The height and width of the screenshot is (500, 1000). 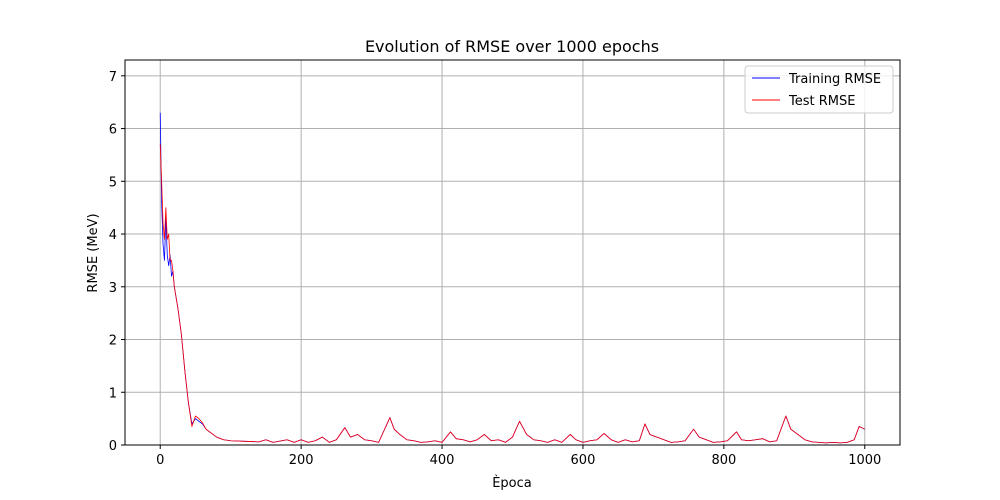 What do you see at coordinates (723, 460) in the screenshot?
I see `x-tick-label: 800` at bounding box center [723, 460].